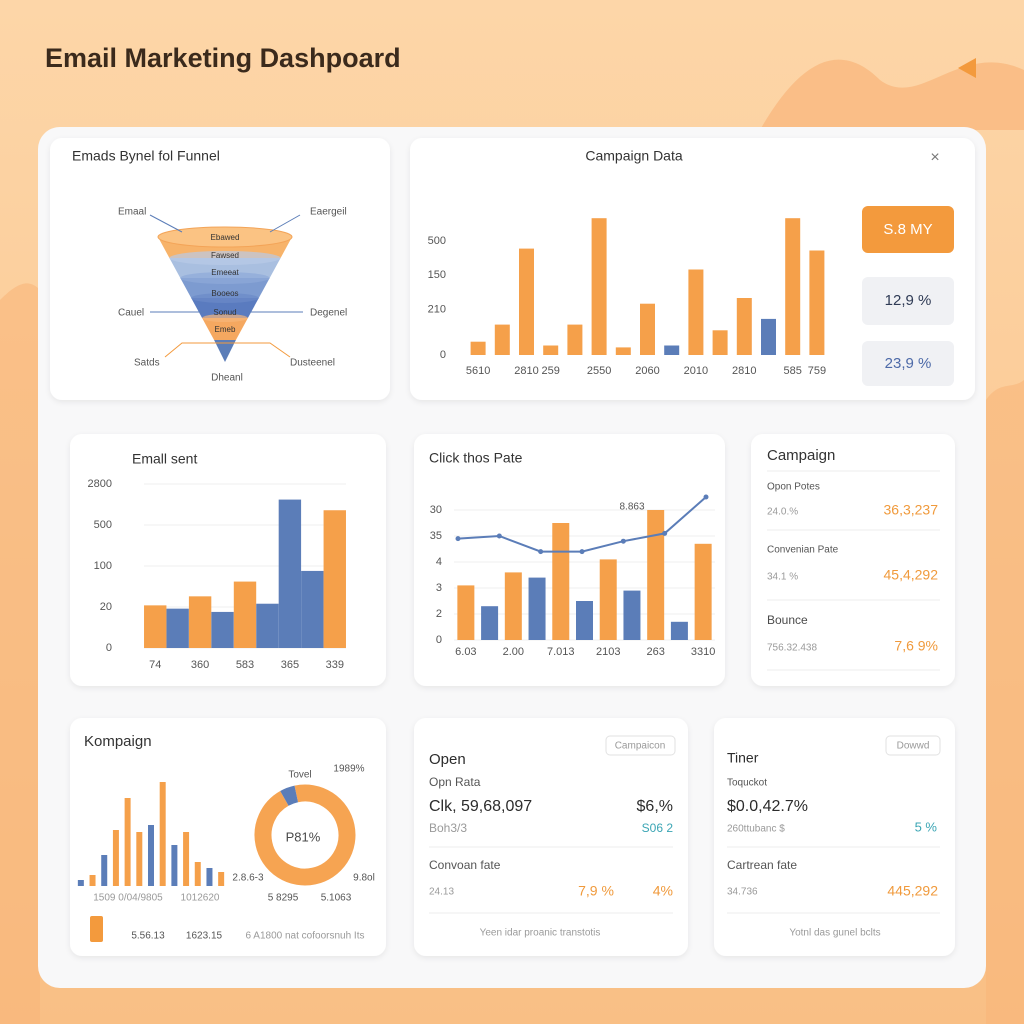 Image resolution: width=1024 pixels, height=1024 pixels. I want to click on button-label: Campaicon, so click(640, 746).